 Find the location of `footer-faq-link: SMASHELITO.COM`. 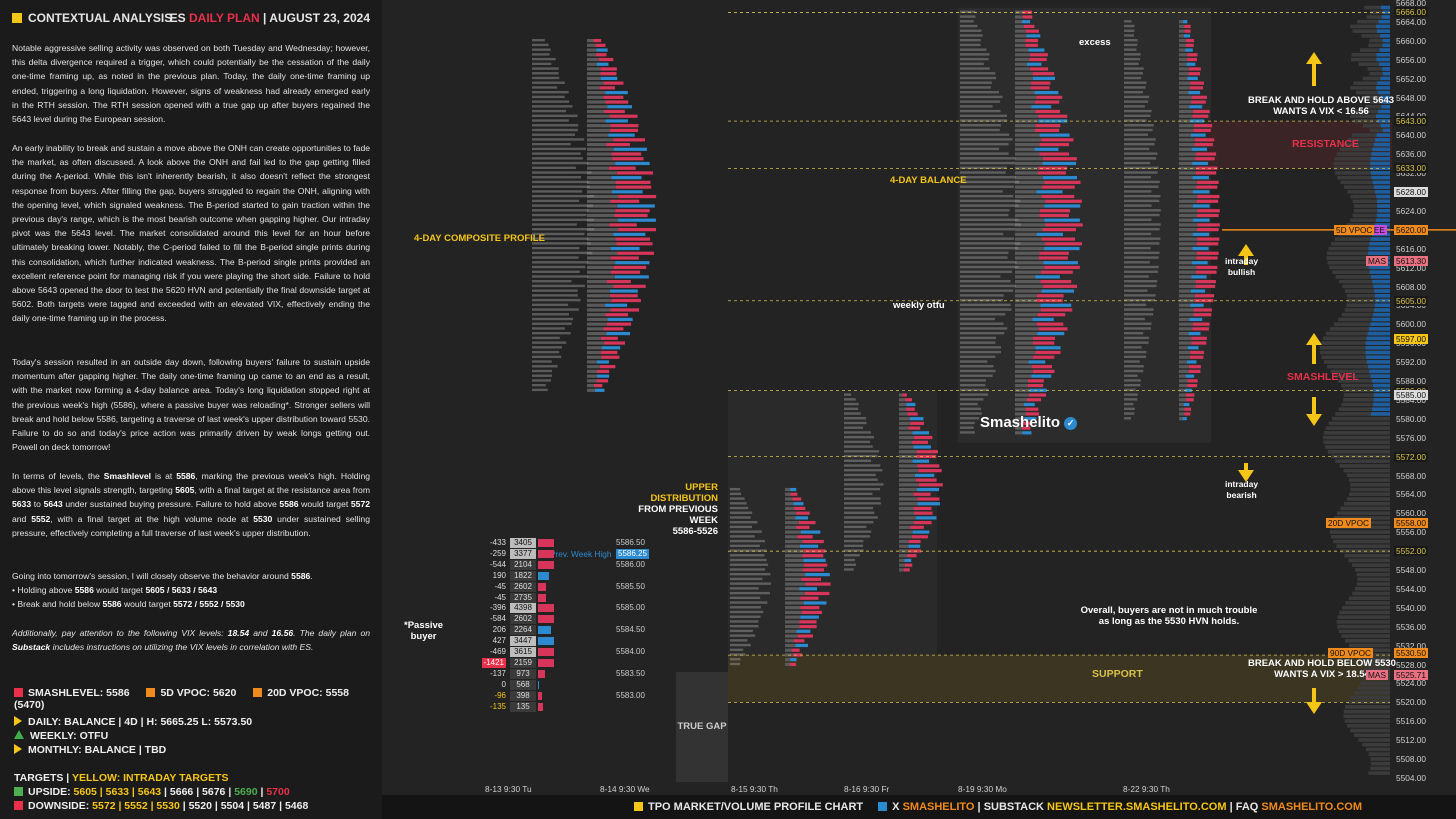

footer-faq-link: SMASHELITO.COM is located at coordinates (1312, 807).